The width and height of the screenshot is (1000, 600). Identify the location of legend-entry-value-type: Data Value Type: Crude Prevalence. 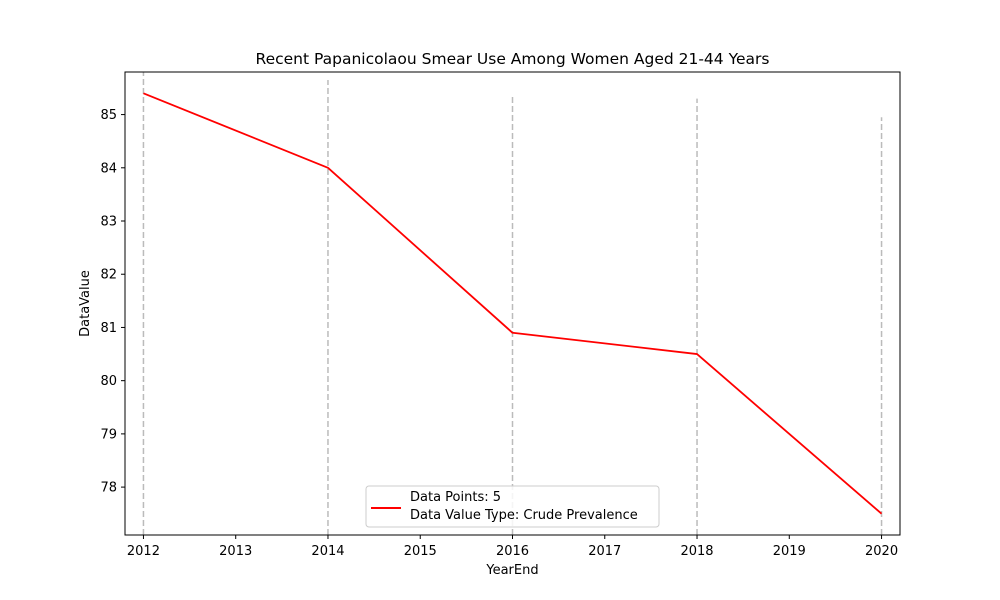
(524, 515).